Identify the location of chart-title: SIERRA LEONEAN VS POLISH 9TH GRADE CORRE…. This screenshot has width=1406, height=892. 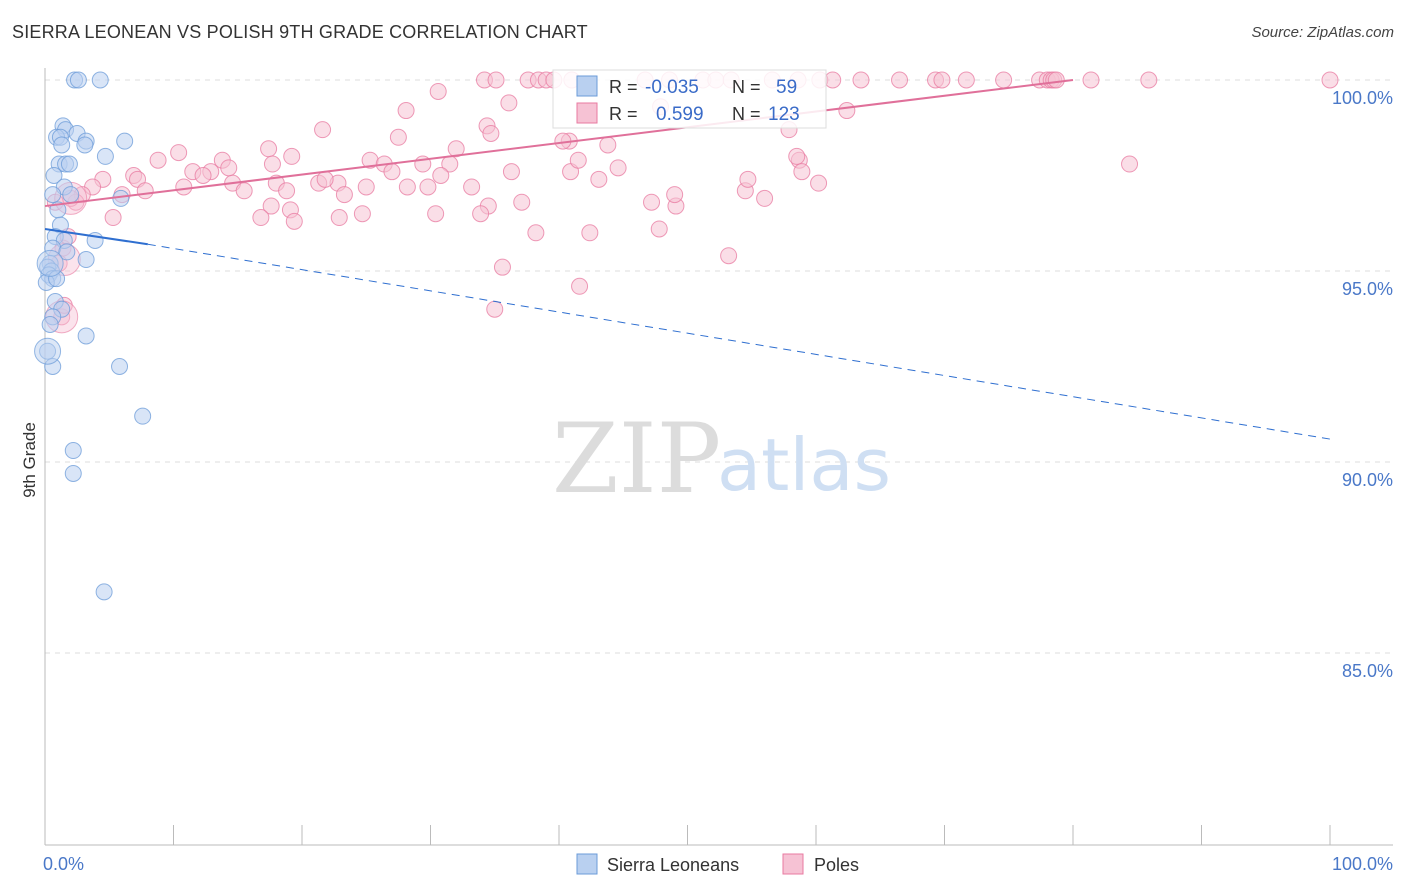
(300, 32).